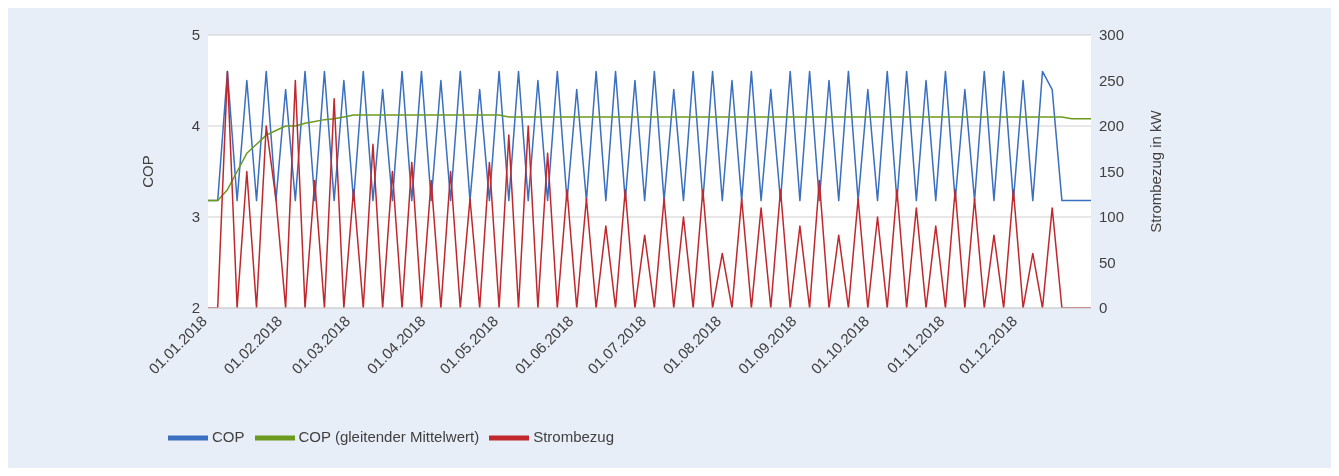  What do you see at coordinates (649, 158) in the screenshot?
I see `line-series` at bounding box center [649, 158].